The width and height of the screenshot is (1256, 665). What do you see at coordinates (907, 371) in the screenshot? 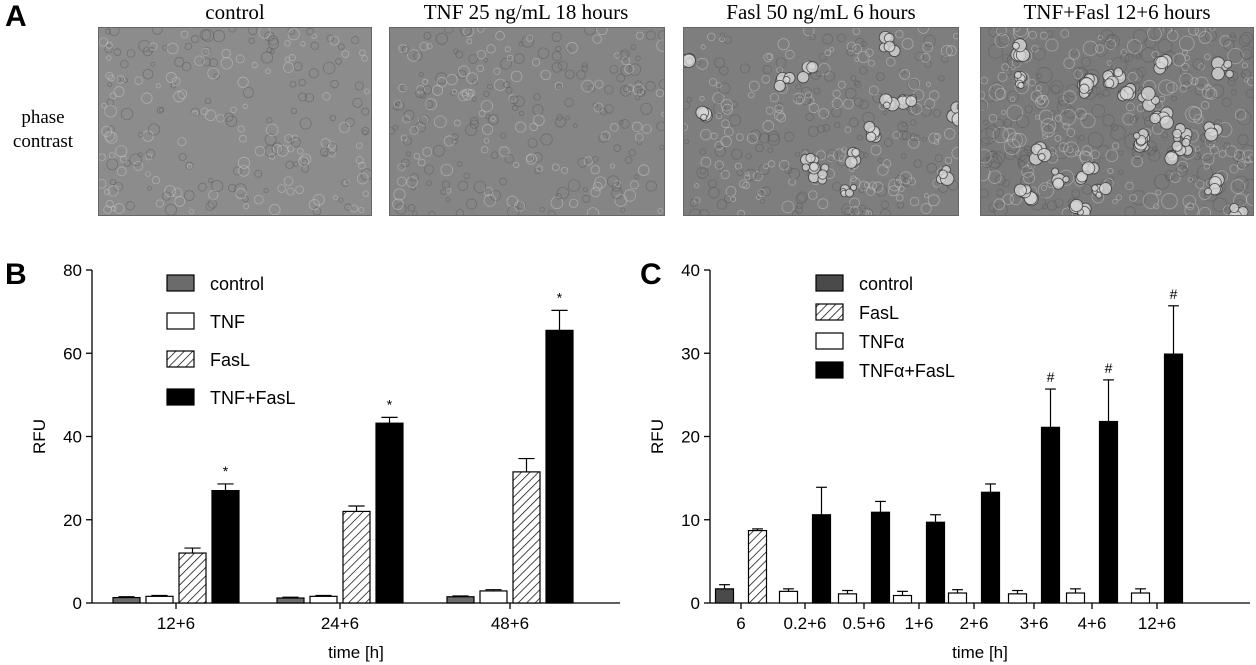
I see `legend-label: TNFα+FasL` at bounding box center [907, 371].